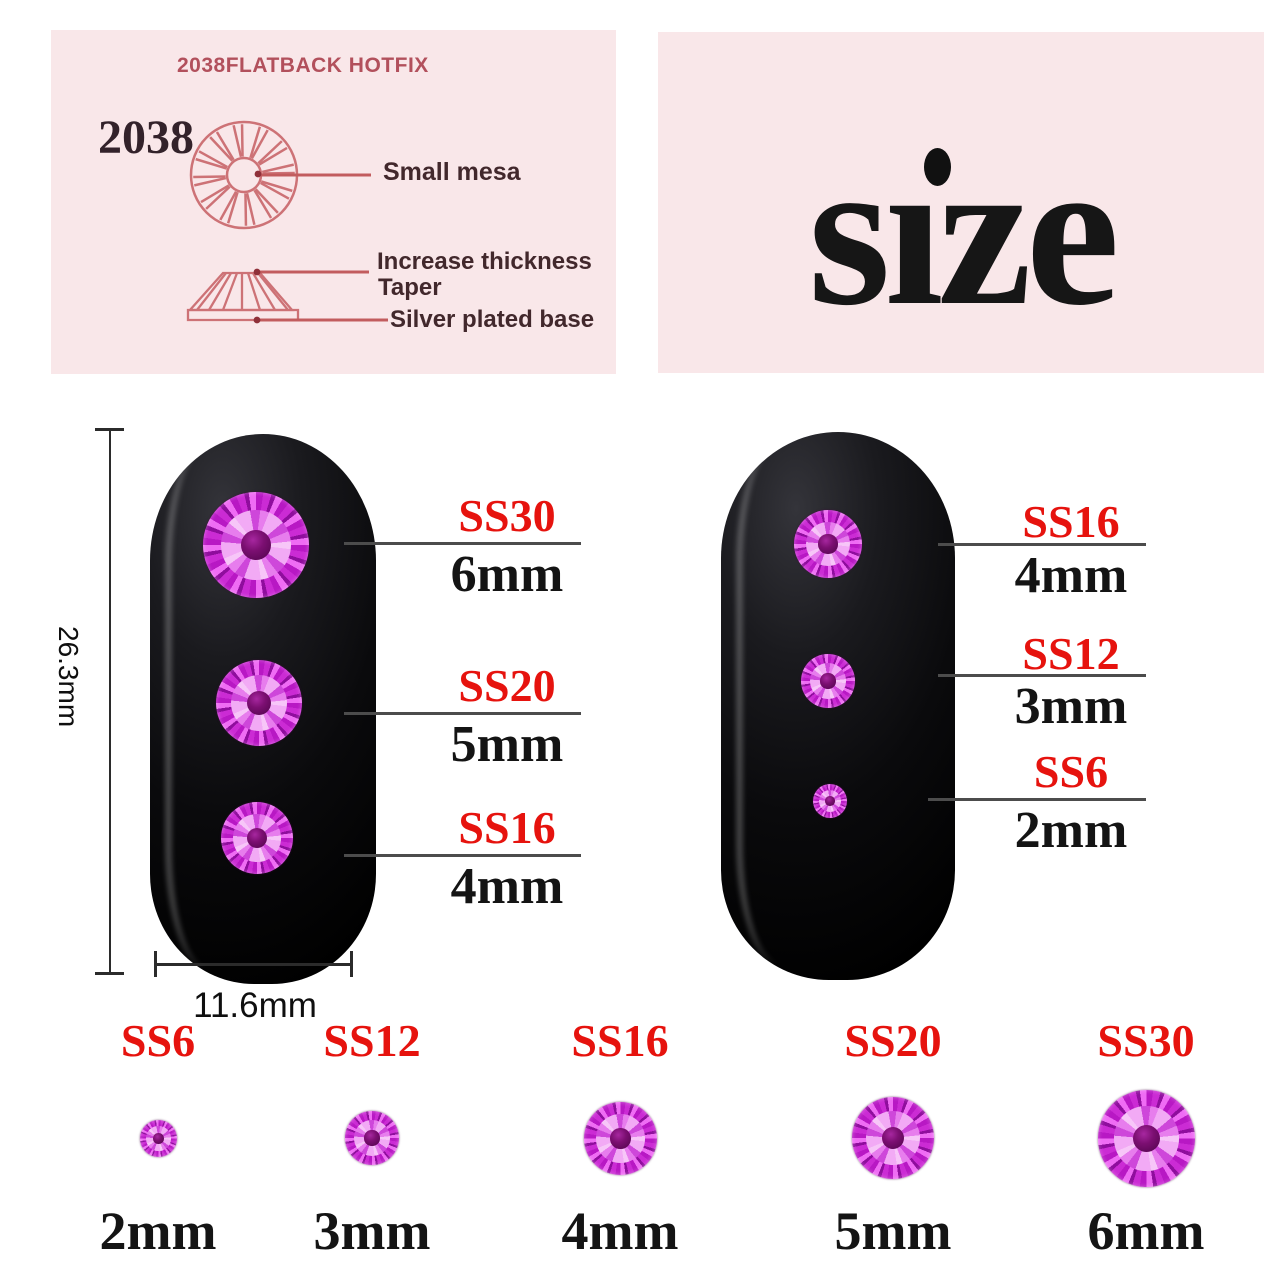 The image size is (1288, 1288). What do you see at coordinates (828, 681) in the screenshot?
I see `rhinestone-ss12` at bounding box center [828, 681].